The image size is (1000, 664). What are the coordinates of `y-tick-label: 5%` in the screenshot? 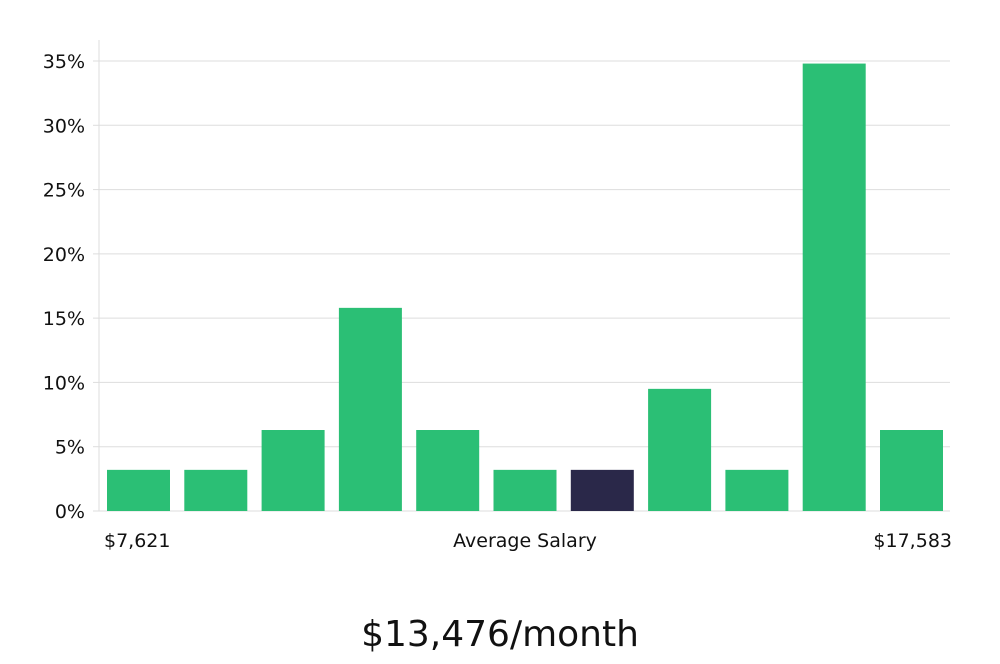 It's located at (70, 448).